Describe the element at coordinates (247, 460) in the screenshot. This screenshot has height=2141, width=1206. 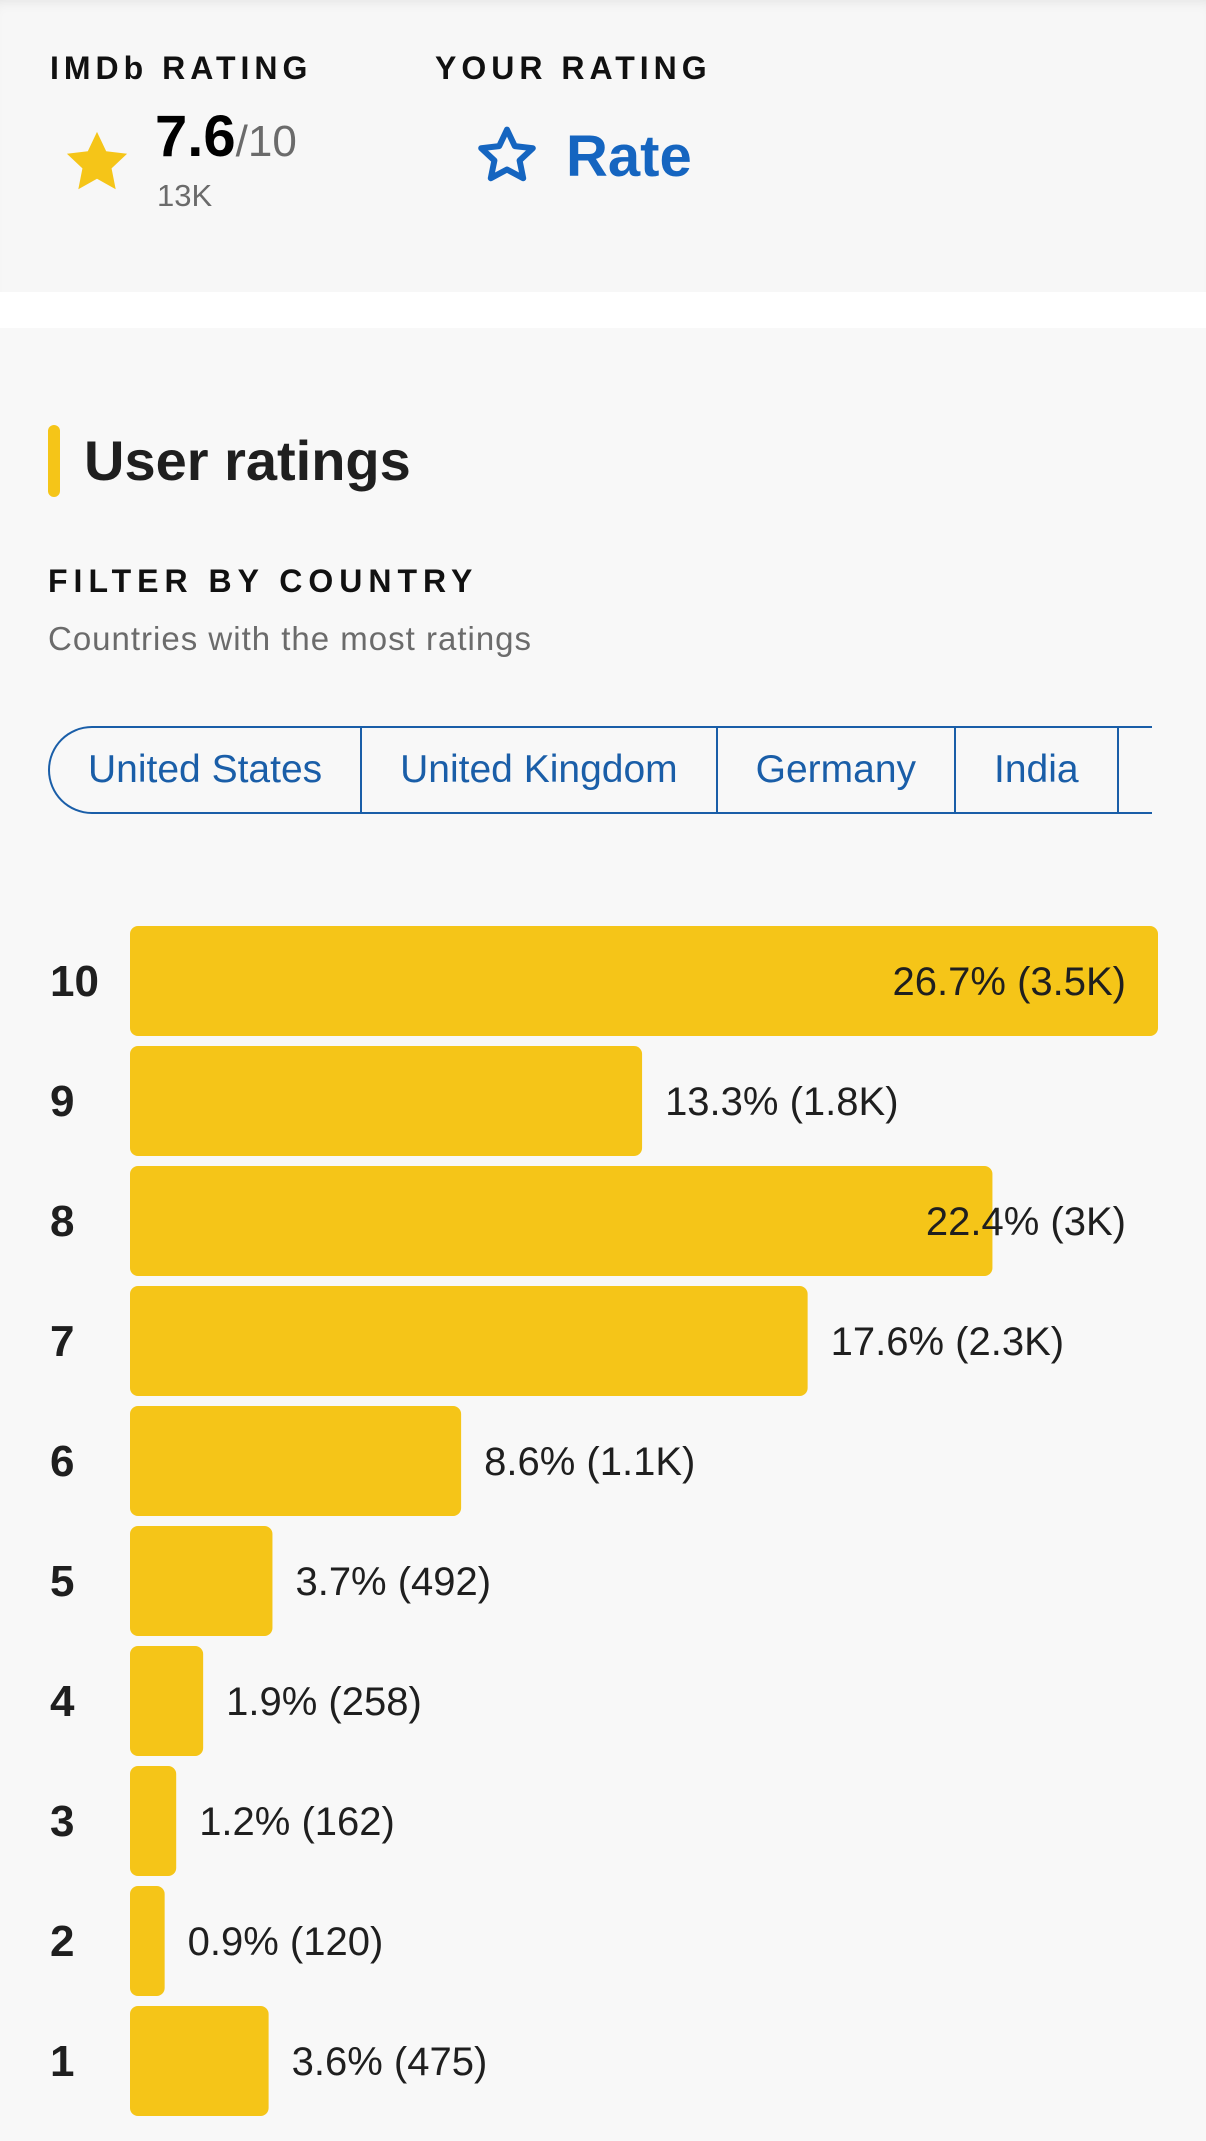
I see `section-title: User ratings` at that location.